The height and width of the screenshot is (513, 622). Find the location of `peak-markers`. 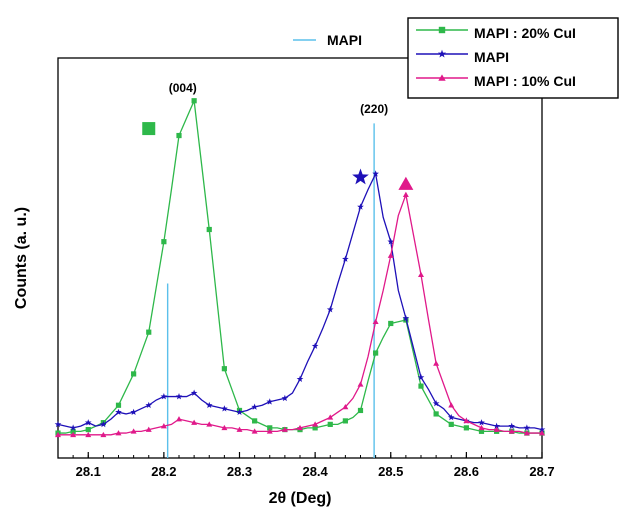

peak-markers is located at coordinates (278, 156).